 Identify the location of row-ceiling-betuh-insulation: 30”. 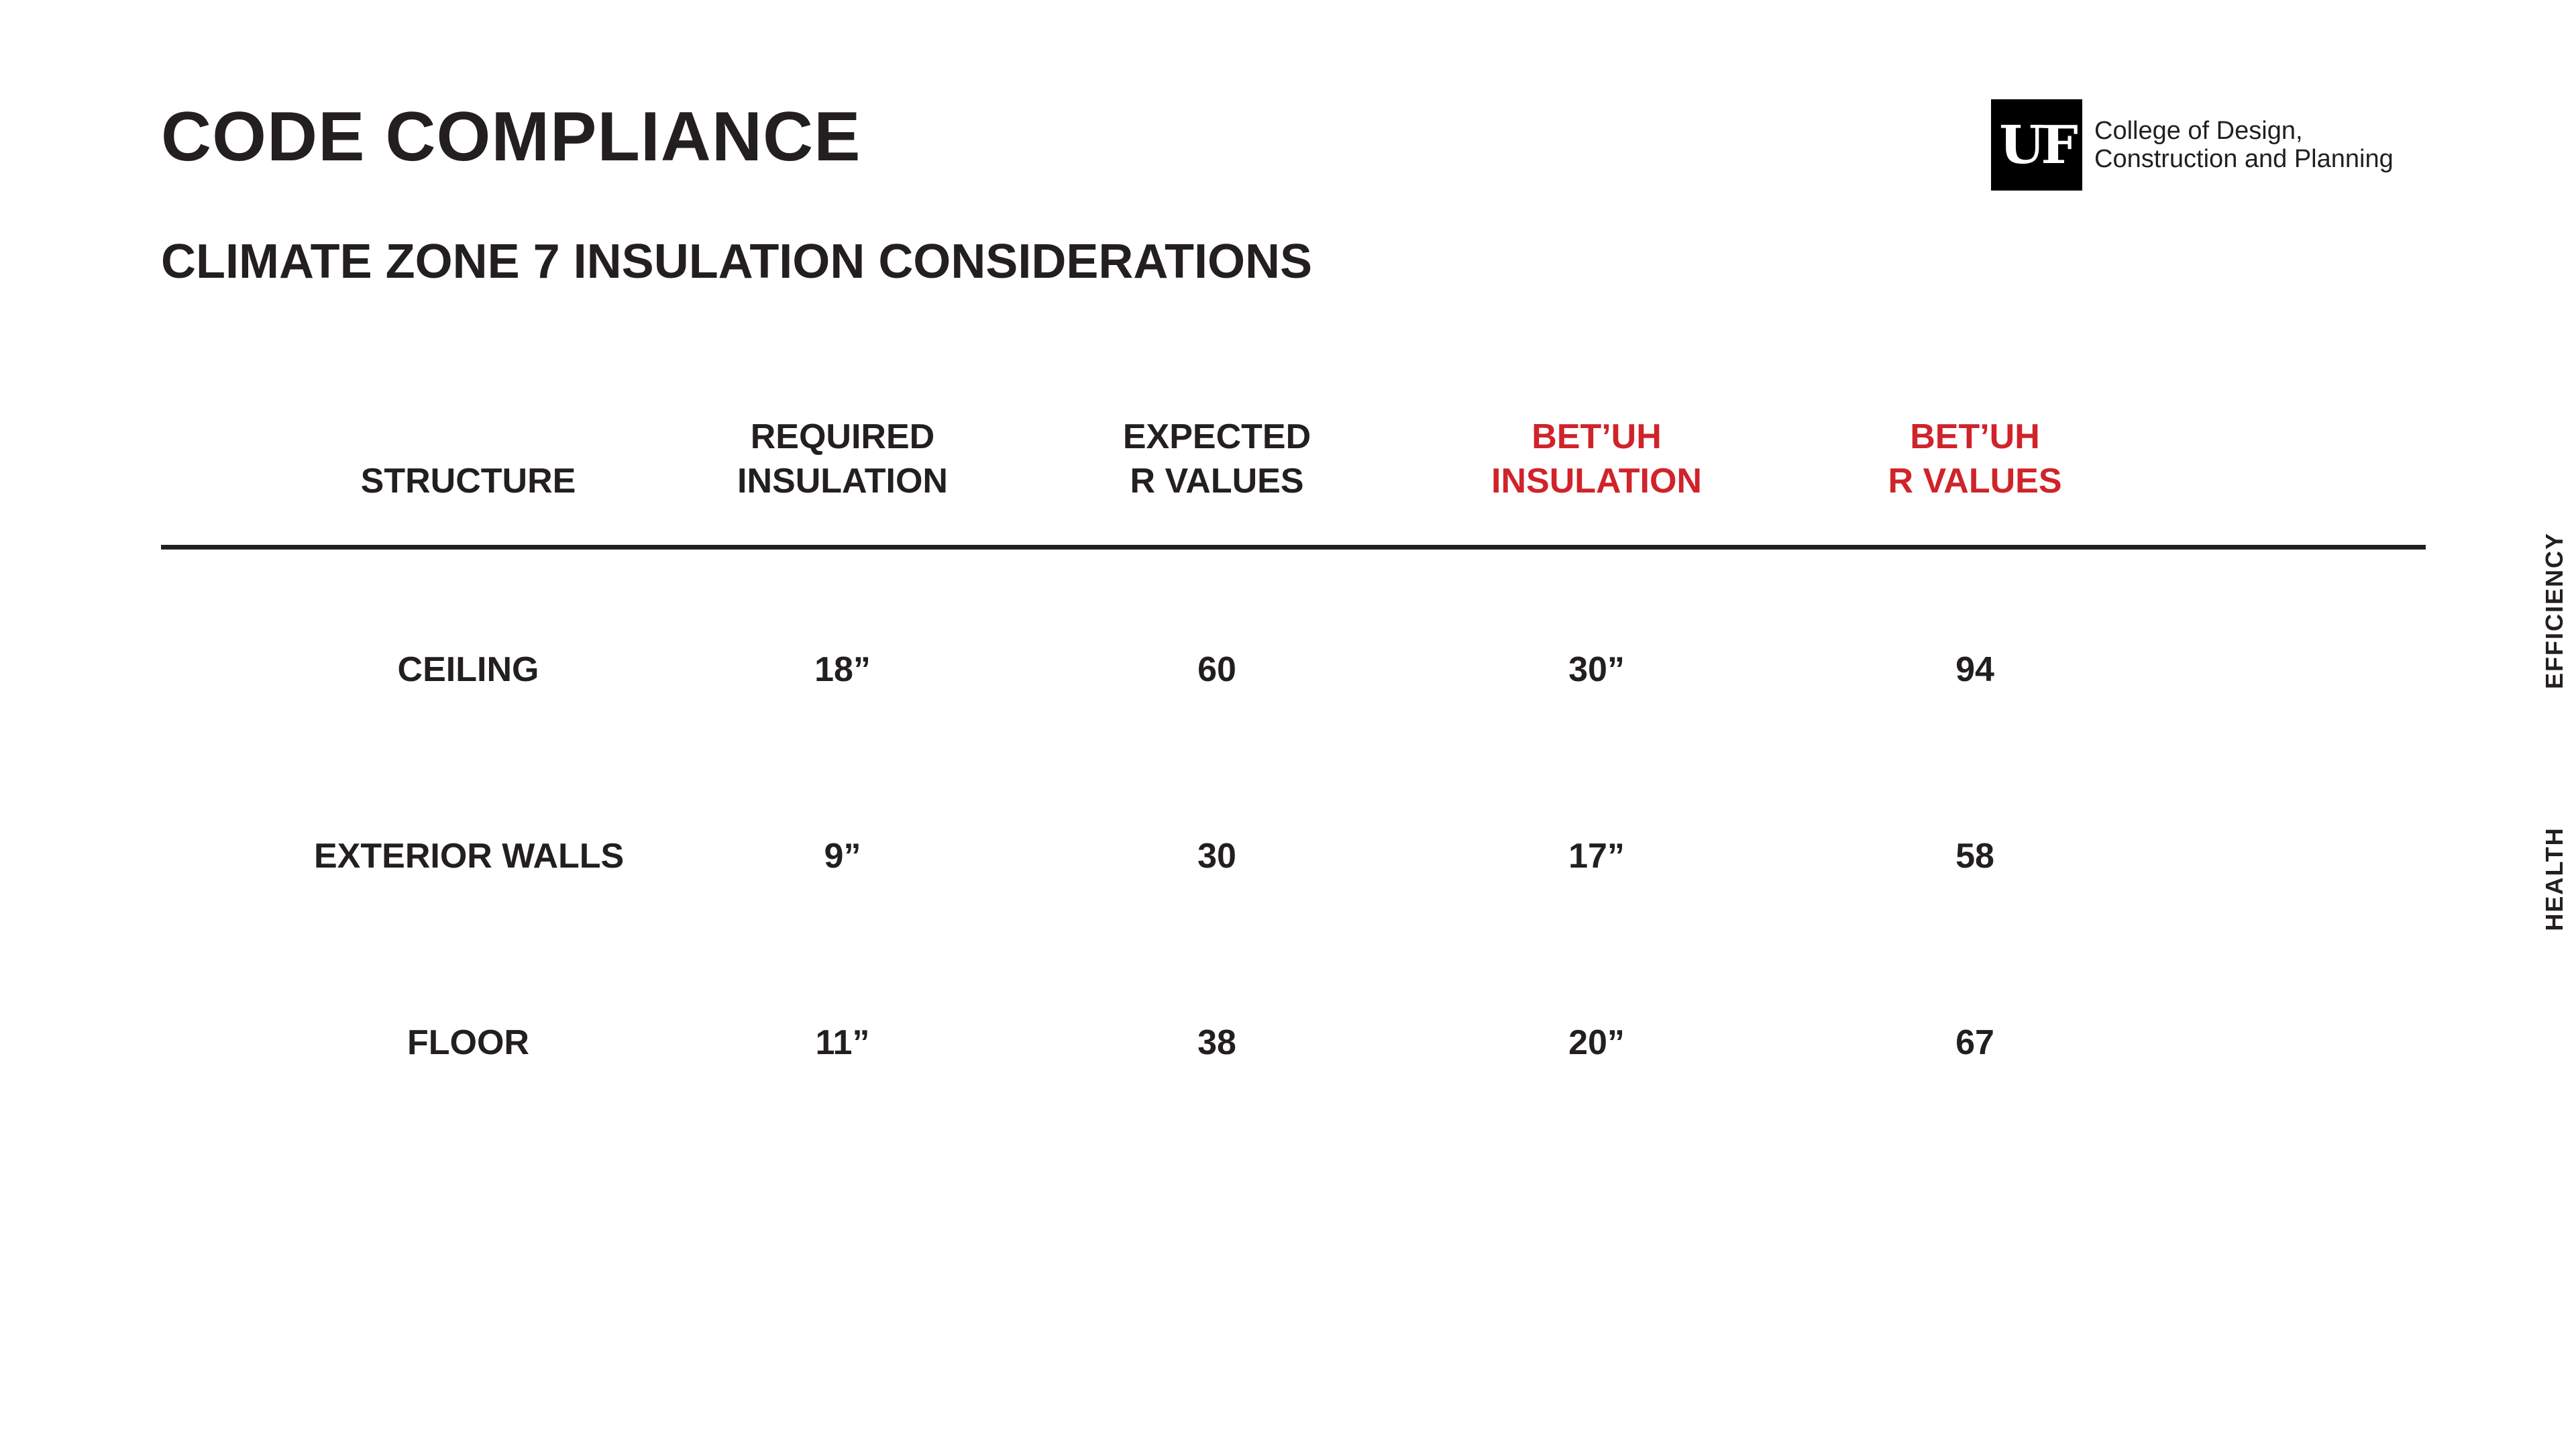
(1596, 670).